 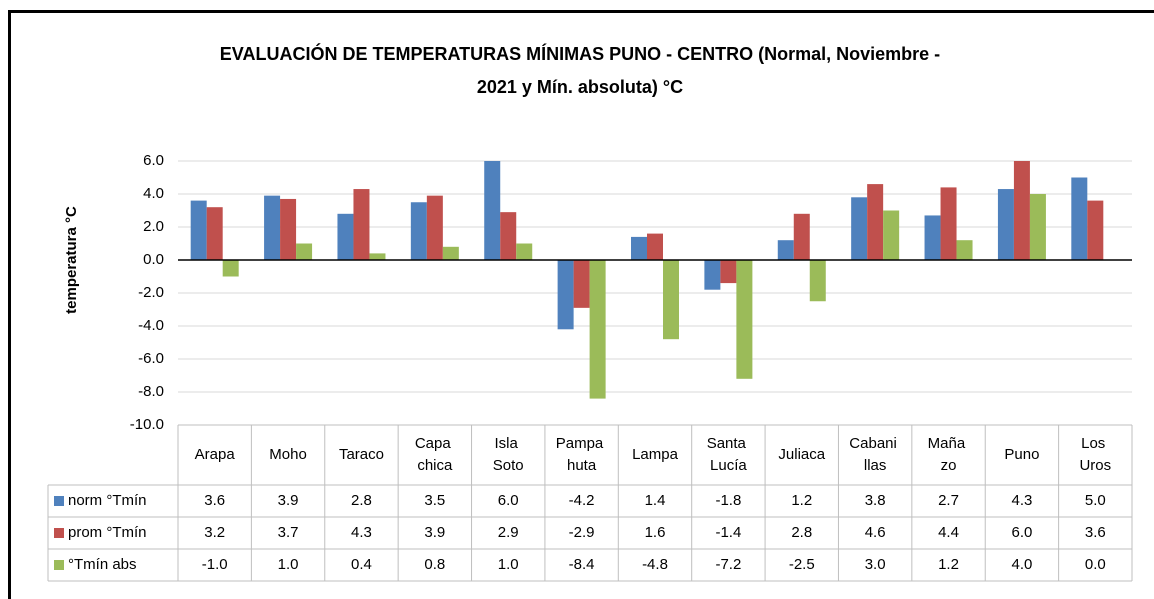 What do you see at coordinates (582, 454) in the screenshot?
I see `category-label: Pampa huta` at bounding box center [582, 454].